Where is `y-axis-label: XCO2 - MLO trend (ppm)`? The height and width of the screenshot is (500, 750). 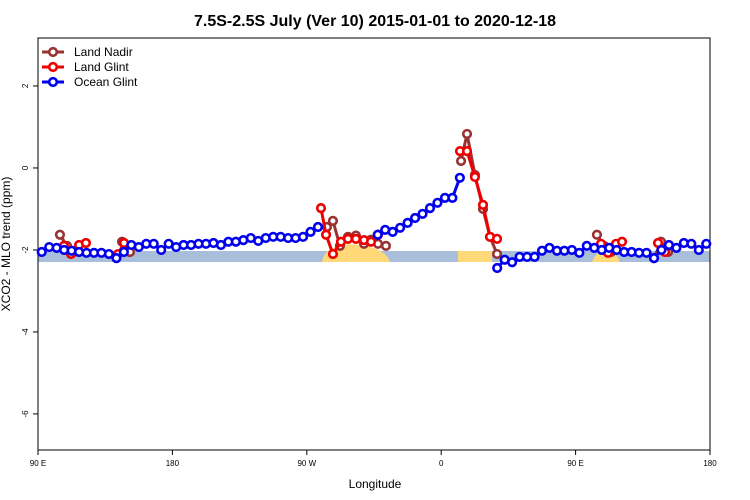 y-axis-label: XCO2 - MLO trend (ppm) is located at coordinates (6, 244).